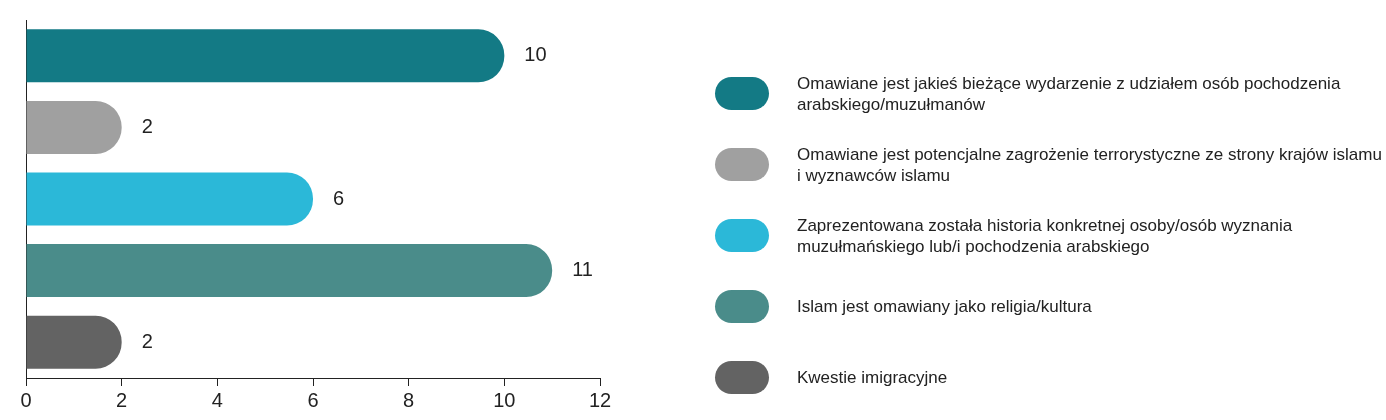  What do you see at coordinates (313, 399) in the screenshot?
I see `x-tick-label: 6` at bounding box center [313, 399].